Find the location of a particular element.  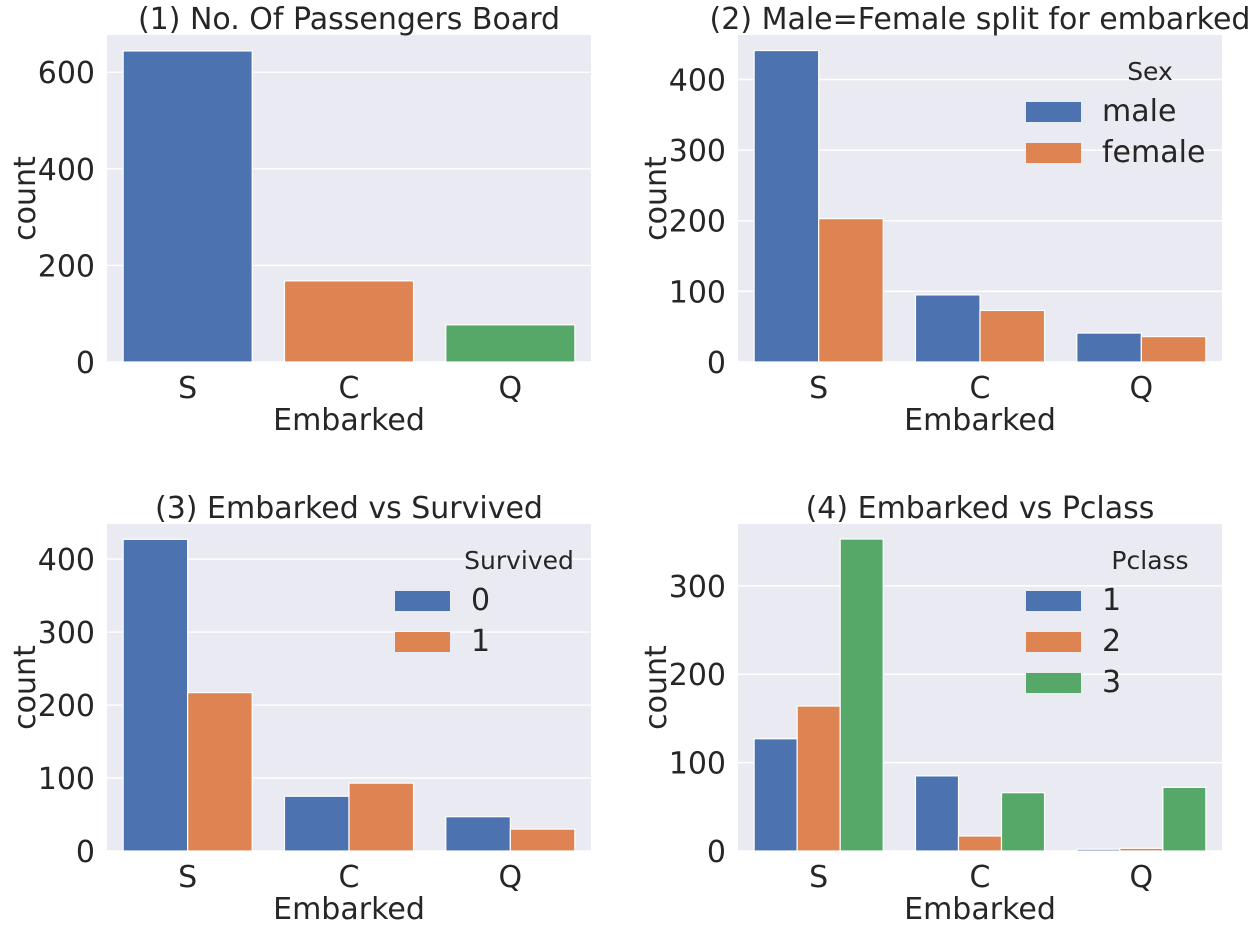

legend-title: Sex is located at coordinates (1150, 71).